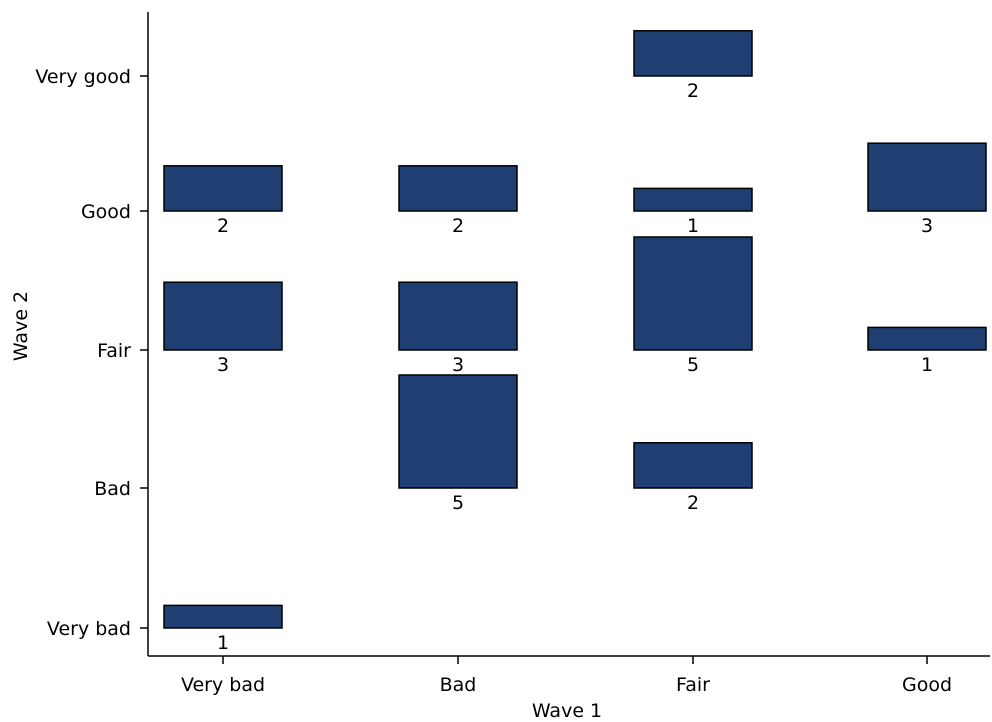  What do you see at coordinates (89, 629) in the screenshot?
I see `y-tick-label: Very bad` at bounding box center [89, 629].